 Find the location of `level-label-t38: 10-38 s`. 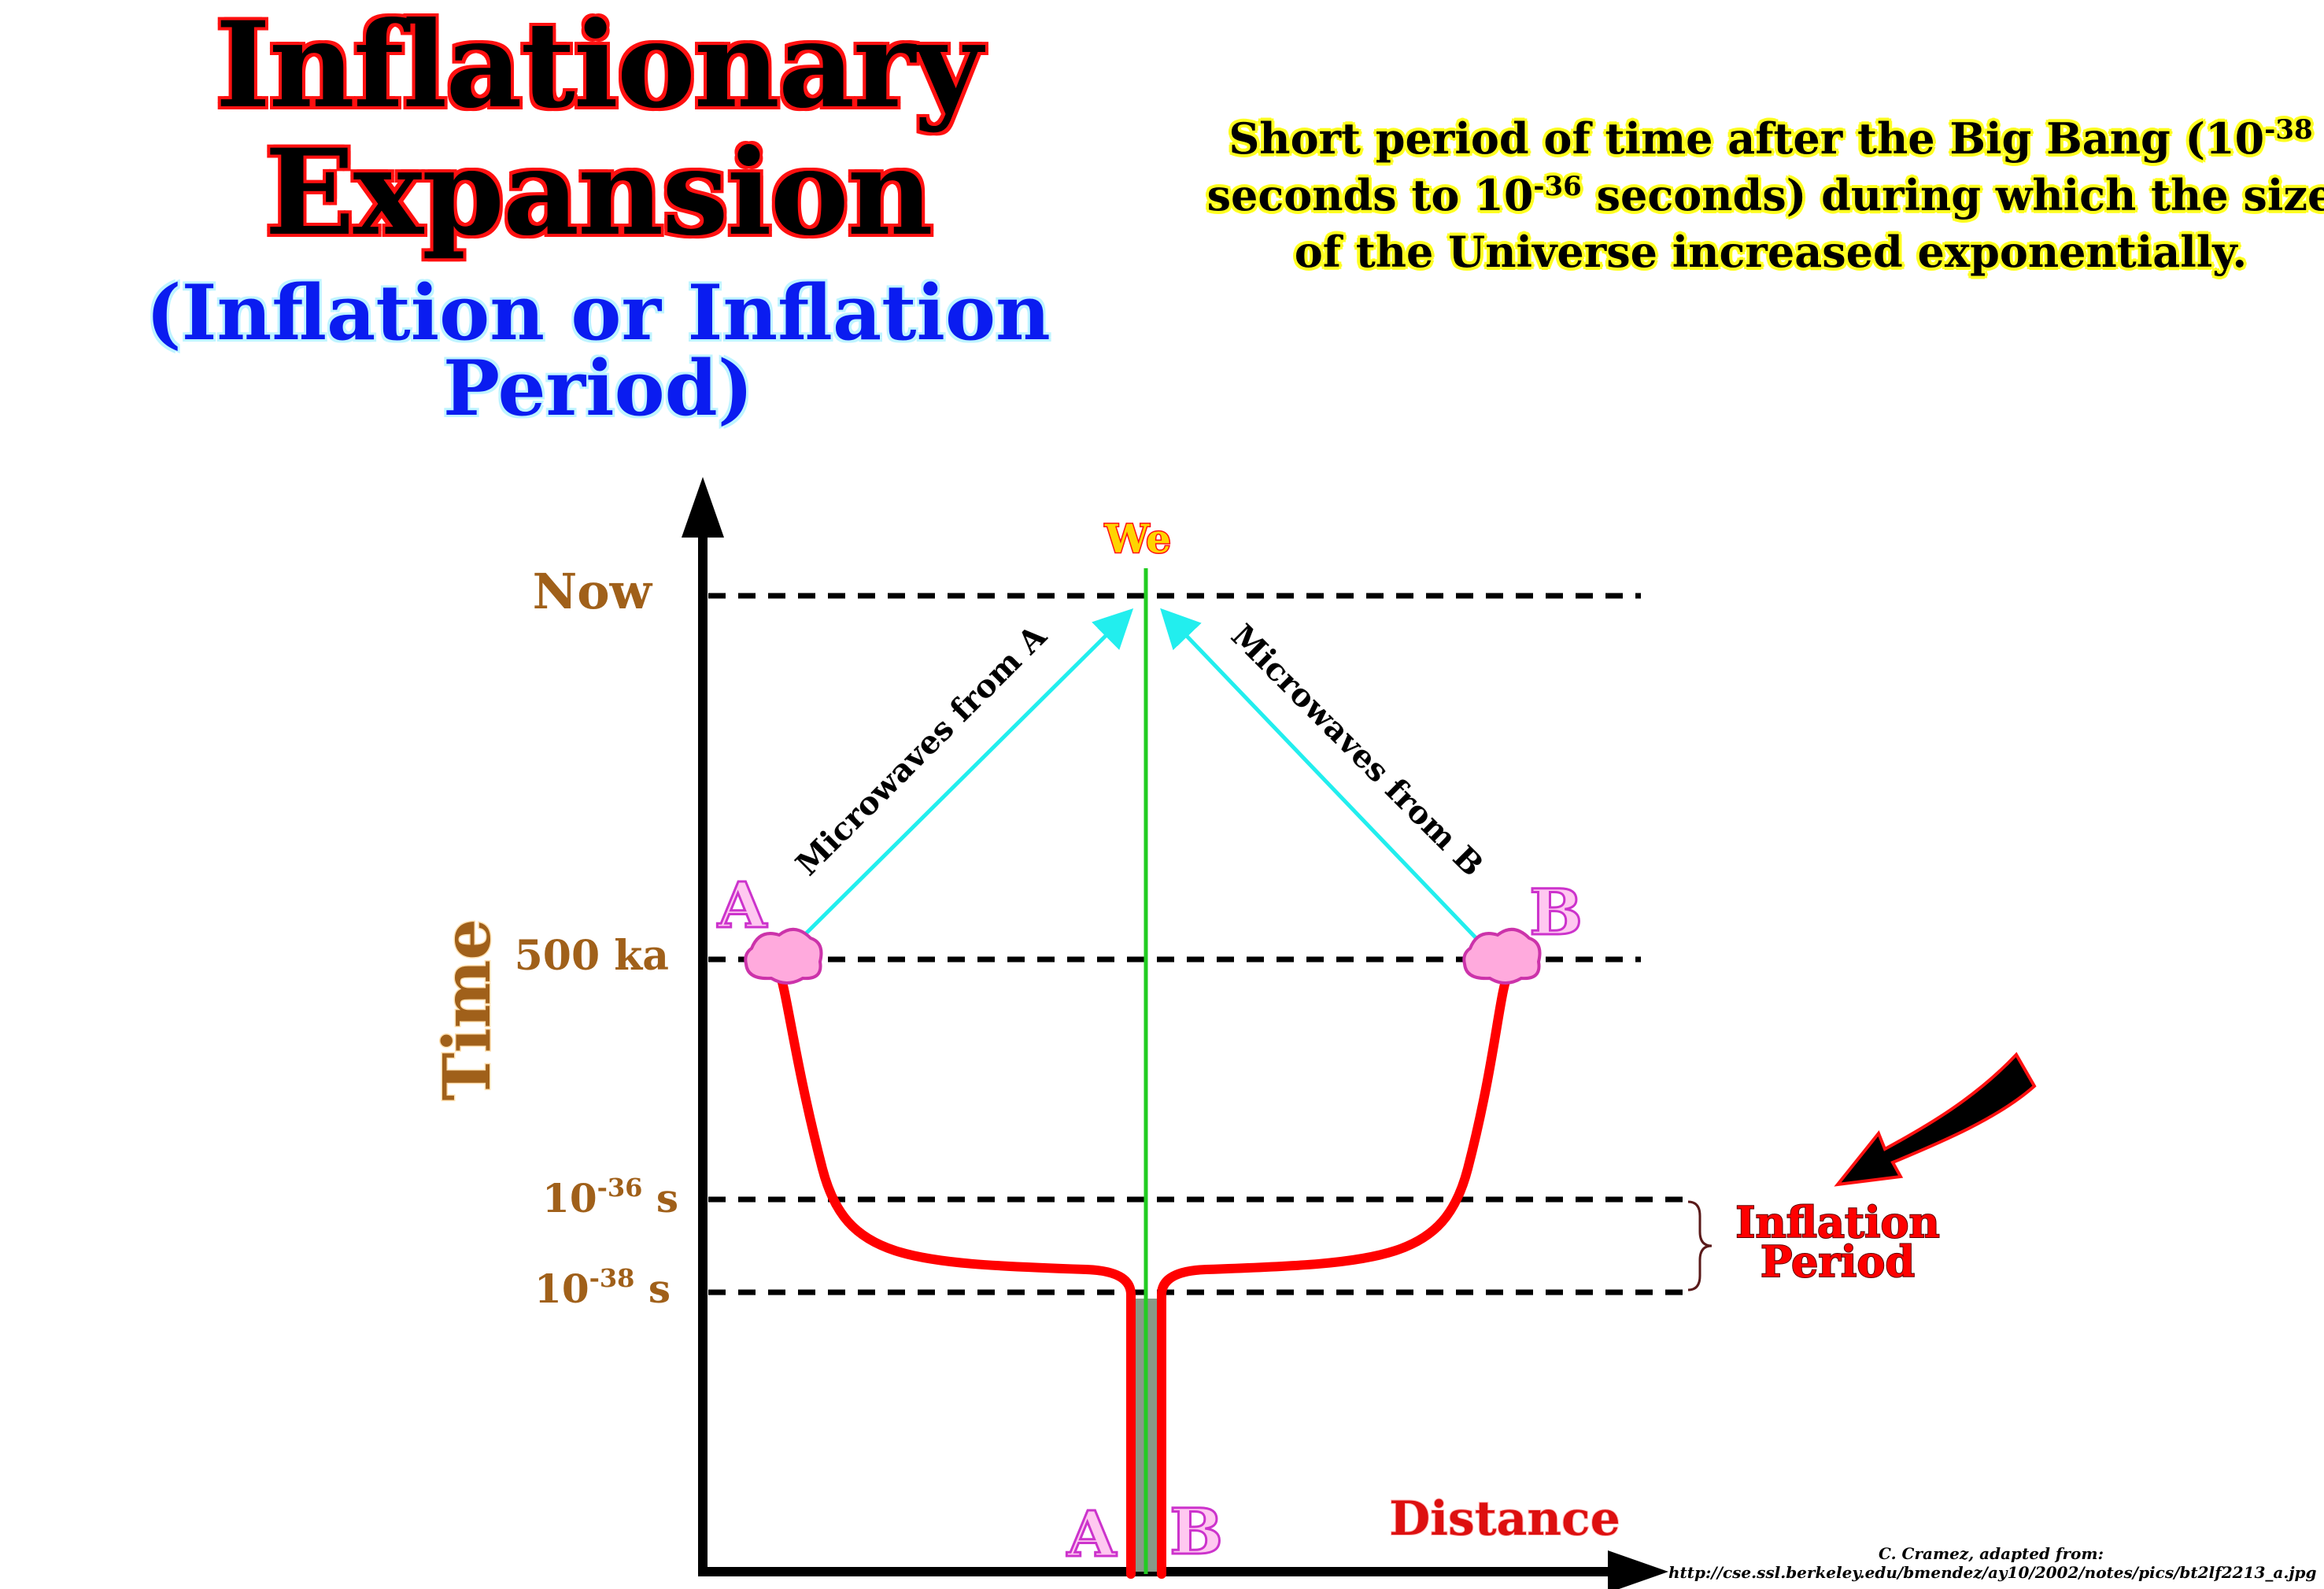

level-label-t38: 10-38 s is located at coordinates (602, 1287).